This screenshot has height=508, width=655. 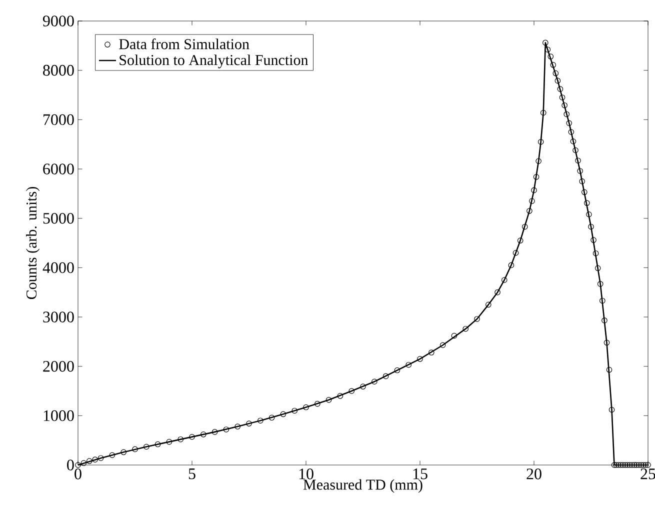 I want to click on y-tick-label: 1000, so click(x=59, y=416).